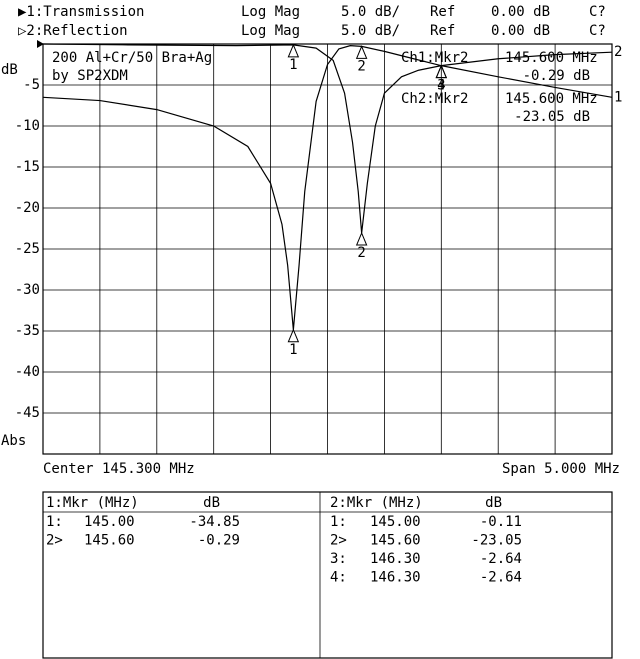 Image resolution: width=640 pixels, height=659 pixels. Describe the element at coordinates (561, 469) in the screenshot. I see `span-label: Span 5.000 MHz` at that location.